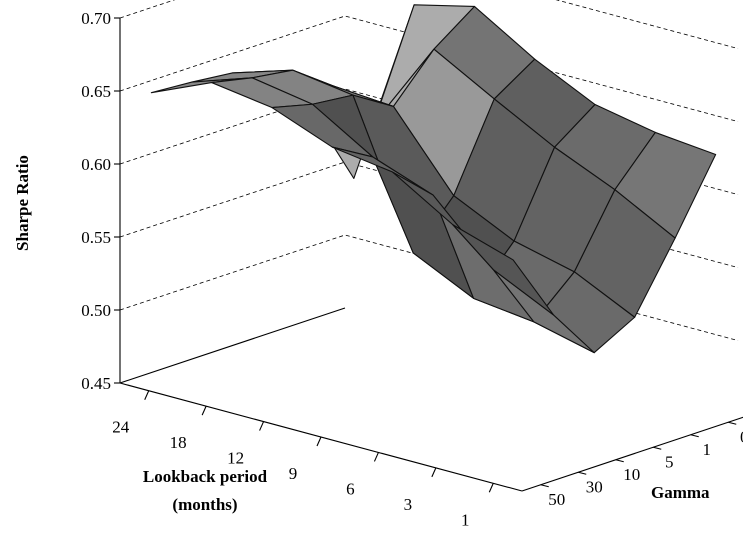 This screenshot has width=743, height=540. Describe the element at coordinates (465, 519) in the screenshot. I see `lookback-tick-label-1: 1` at that location.